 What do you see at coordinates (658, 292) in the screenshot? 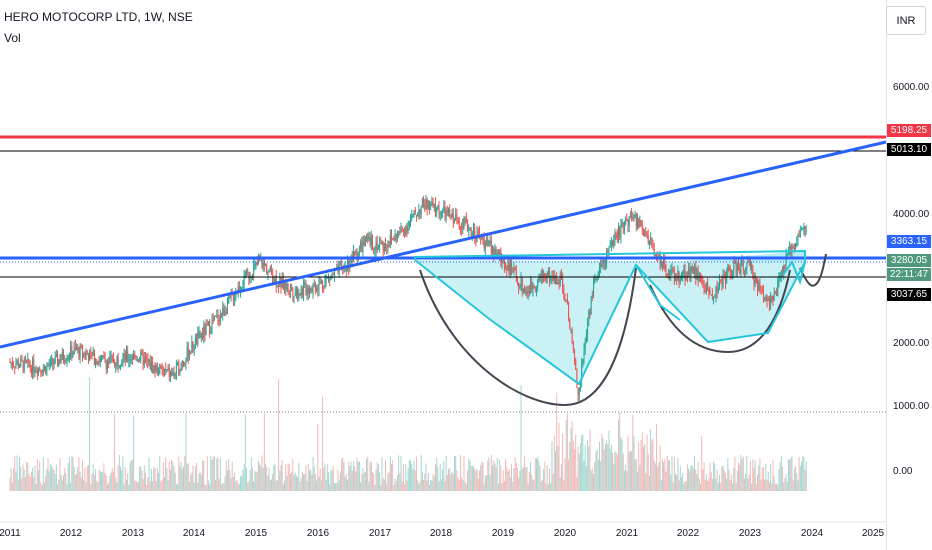
I see `pattern-neckline` at bounding box center [658, 292].